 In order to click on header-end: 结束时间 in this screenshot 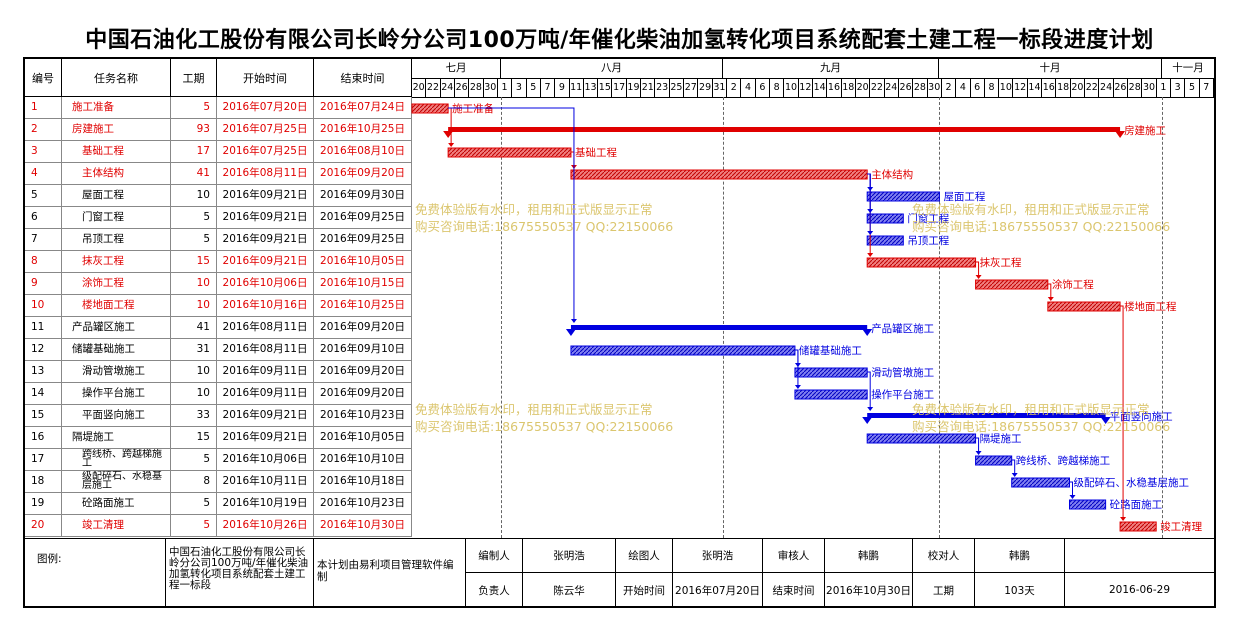, I will do `click(363, 78)`.